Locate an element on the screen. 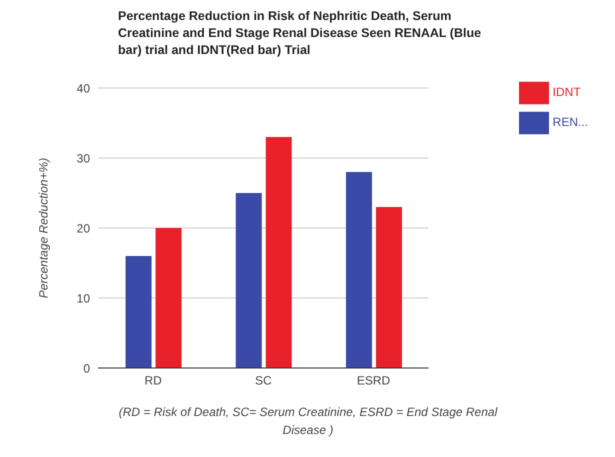  legend-label: IDNT is located at coordinates (566, 92).